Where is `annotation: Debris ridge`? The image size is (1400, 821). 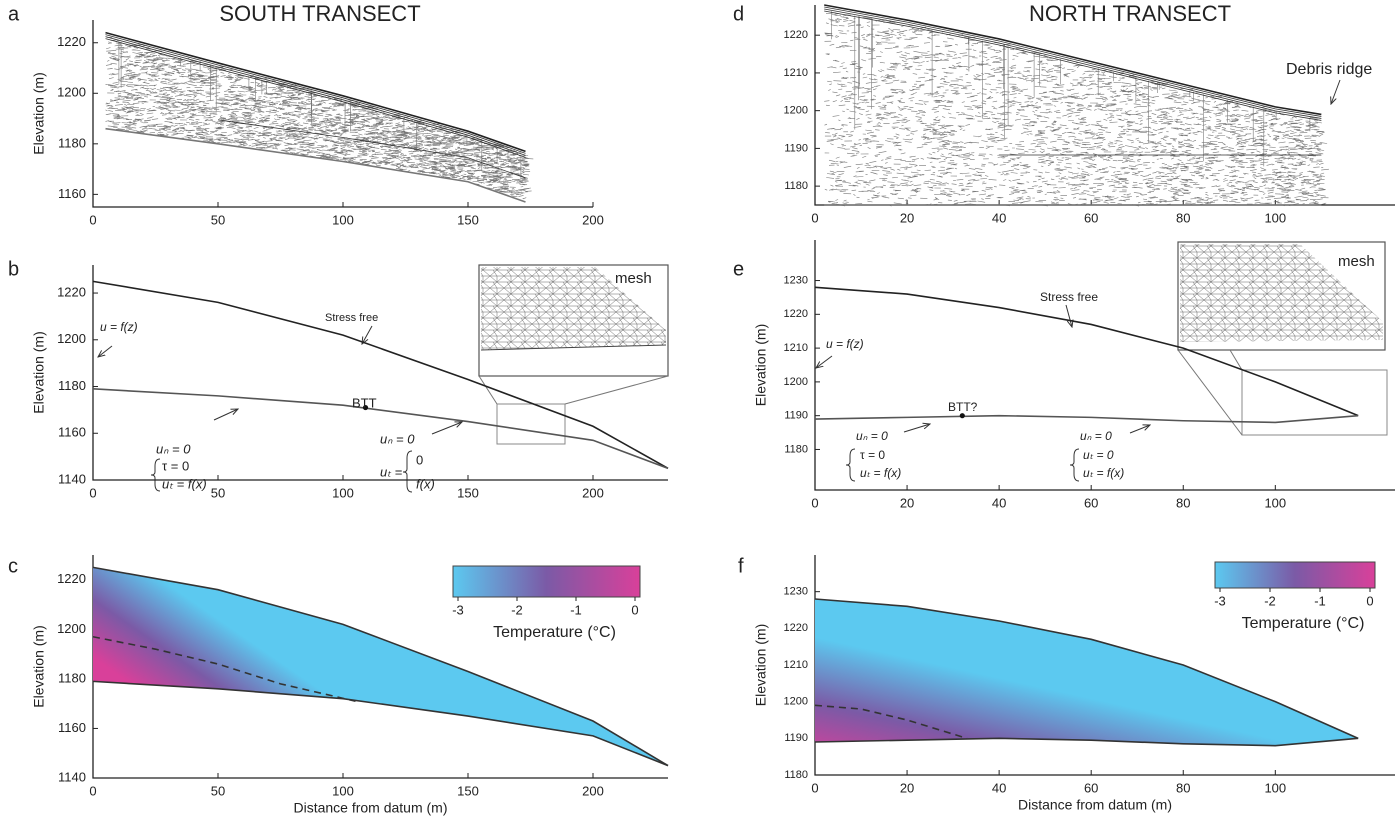 annotation: Debris ridge is located at coordinates (1329, 69).